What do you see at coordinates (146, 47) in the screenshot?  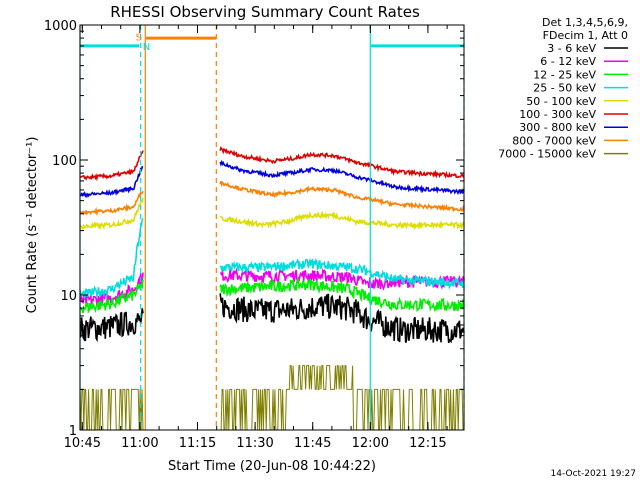 I see `annotation-n: N` at bounding box center [146, 47].